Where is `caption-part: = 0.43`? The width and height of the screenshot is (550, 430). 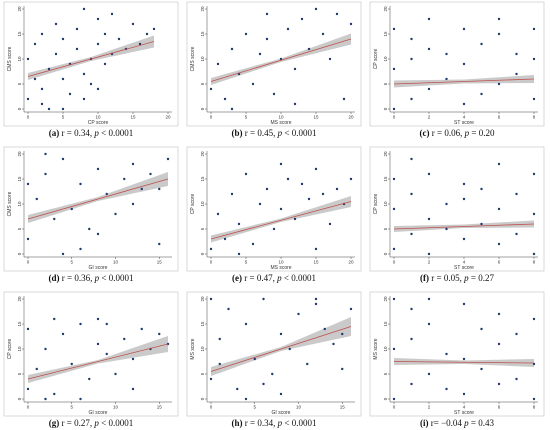 caption-part: = 0.43 is located at coordinates (482, 423).